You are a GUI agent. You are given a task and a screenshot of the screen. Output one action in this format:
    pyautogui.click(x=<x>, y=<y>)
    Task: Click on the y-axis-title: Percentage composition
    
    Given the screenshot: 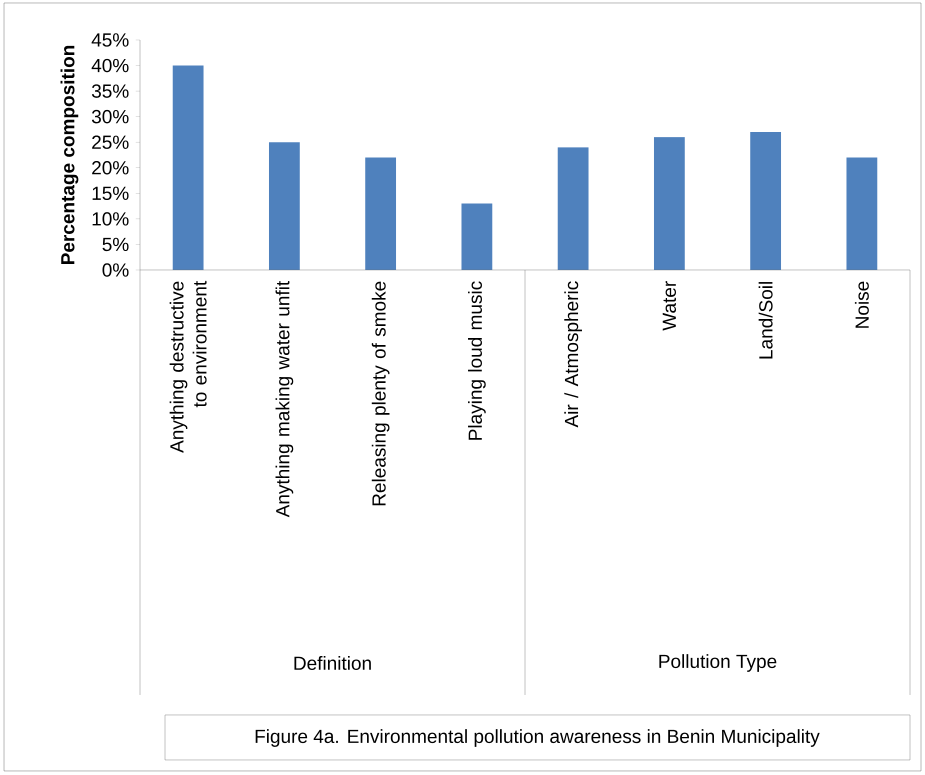 What is the action you would take?
    pyautogui.click(x=69, y=155)
    